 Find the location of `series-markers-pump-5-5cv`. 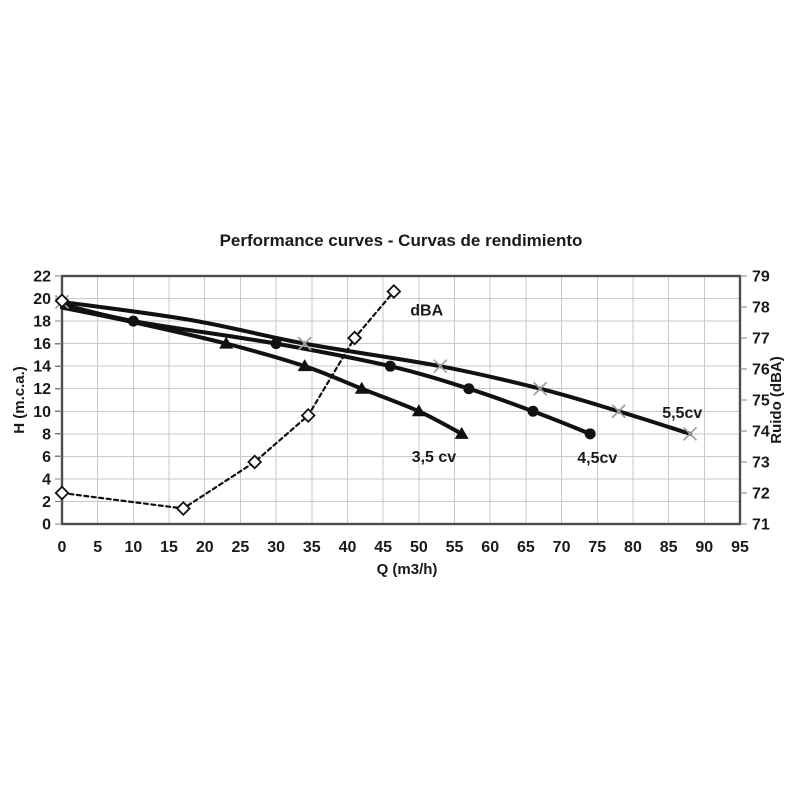

series-markers-pump-5-5cv is located at coordinates (376, 367).